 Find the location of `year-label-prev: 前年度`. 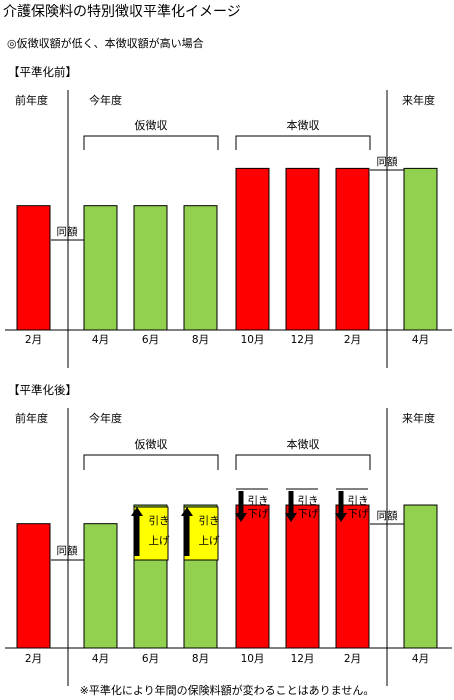

year-label-prev: 前年度 is located at coordinates (31, 100).